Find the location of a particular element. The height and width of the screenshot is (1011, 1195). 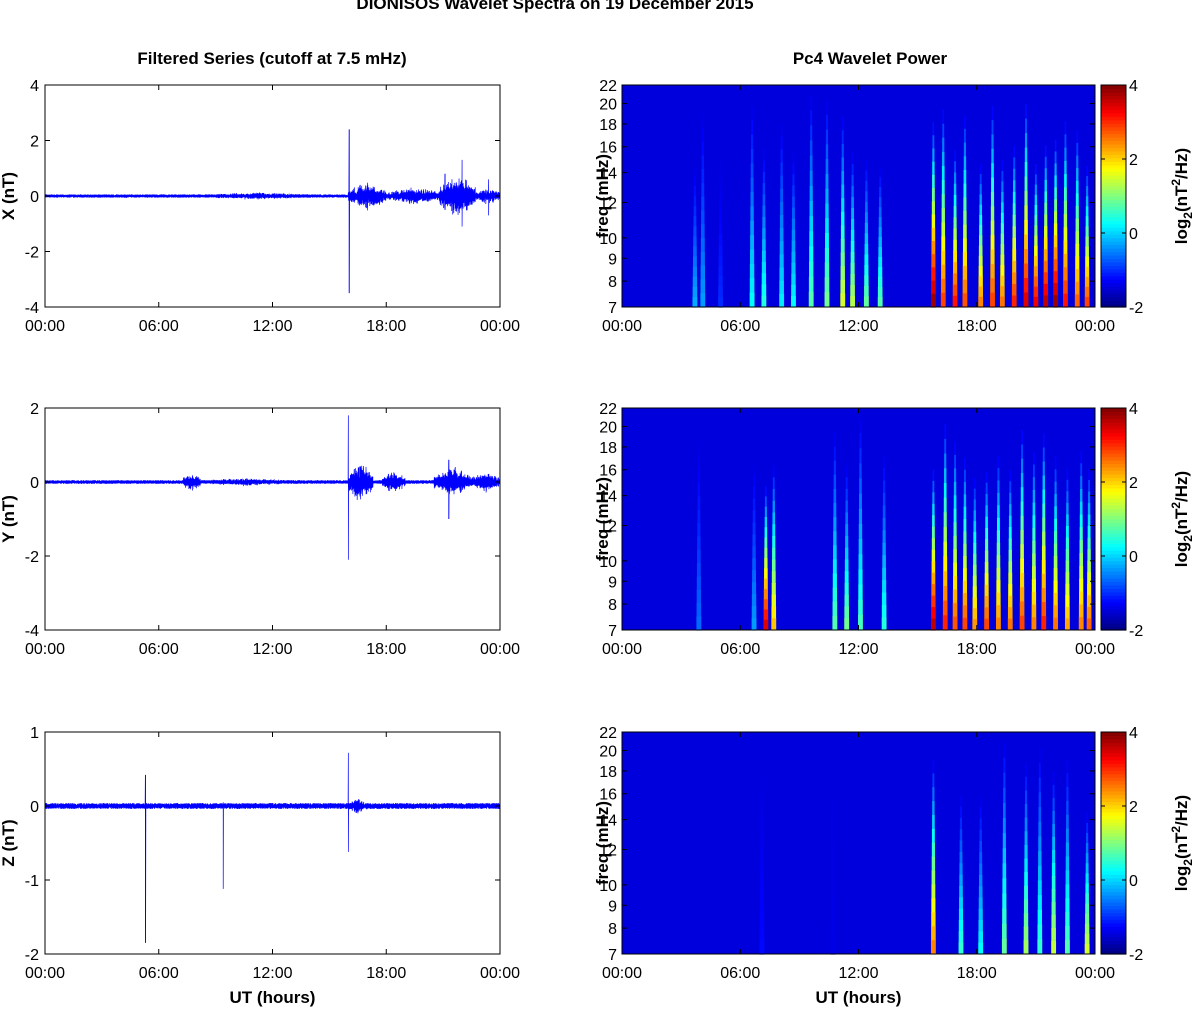

y-tick-label: 2 is located at coordinates (34, 409).